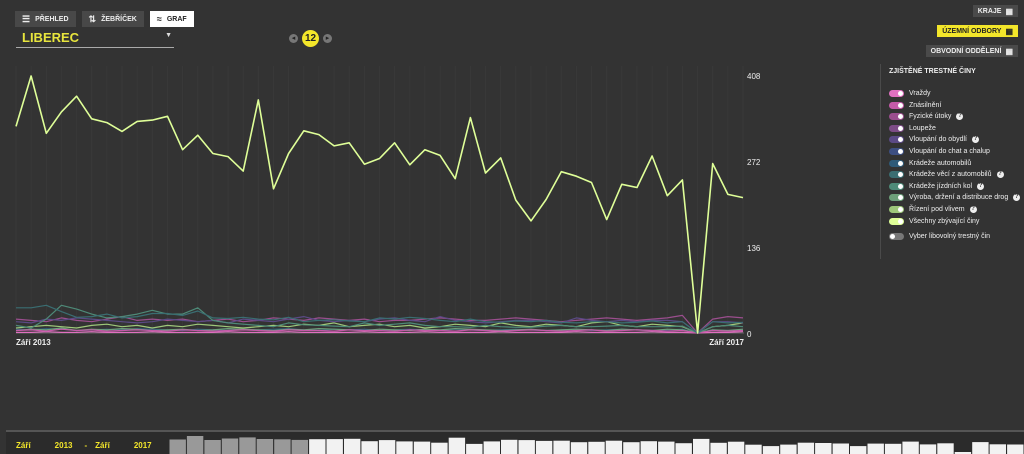 The width and height of the screenshot is (1024, 454). What do you see at coordinates (922, 128) in the screenshot?
I see `legend-label: Loupeže` at bounding box center [922, 128].